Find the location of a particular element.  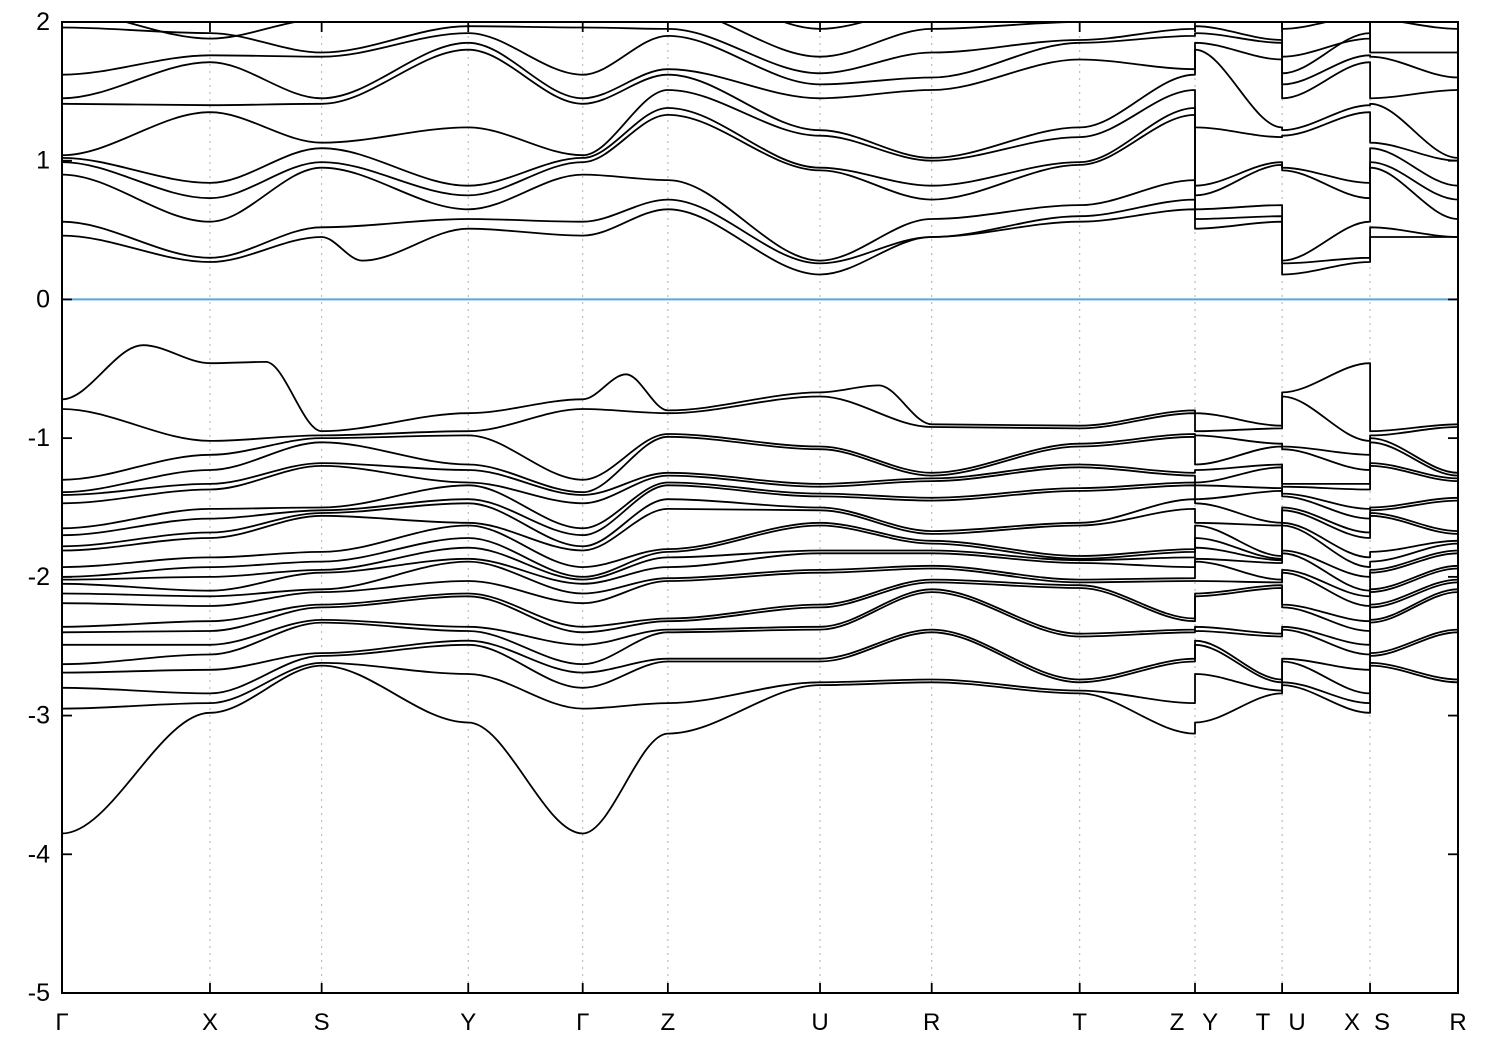

y-tick-label: -2 is located at coordinates (39, 577).